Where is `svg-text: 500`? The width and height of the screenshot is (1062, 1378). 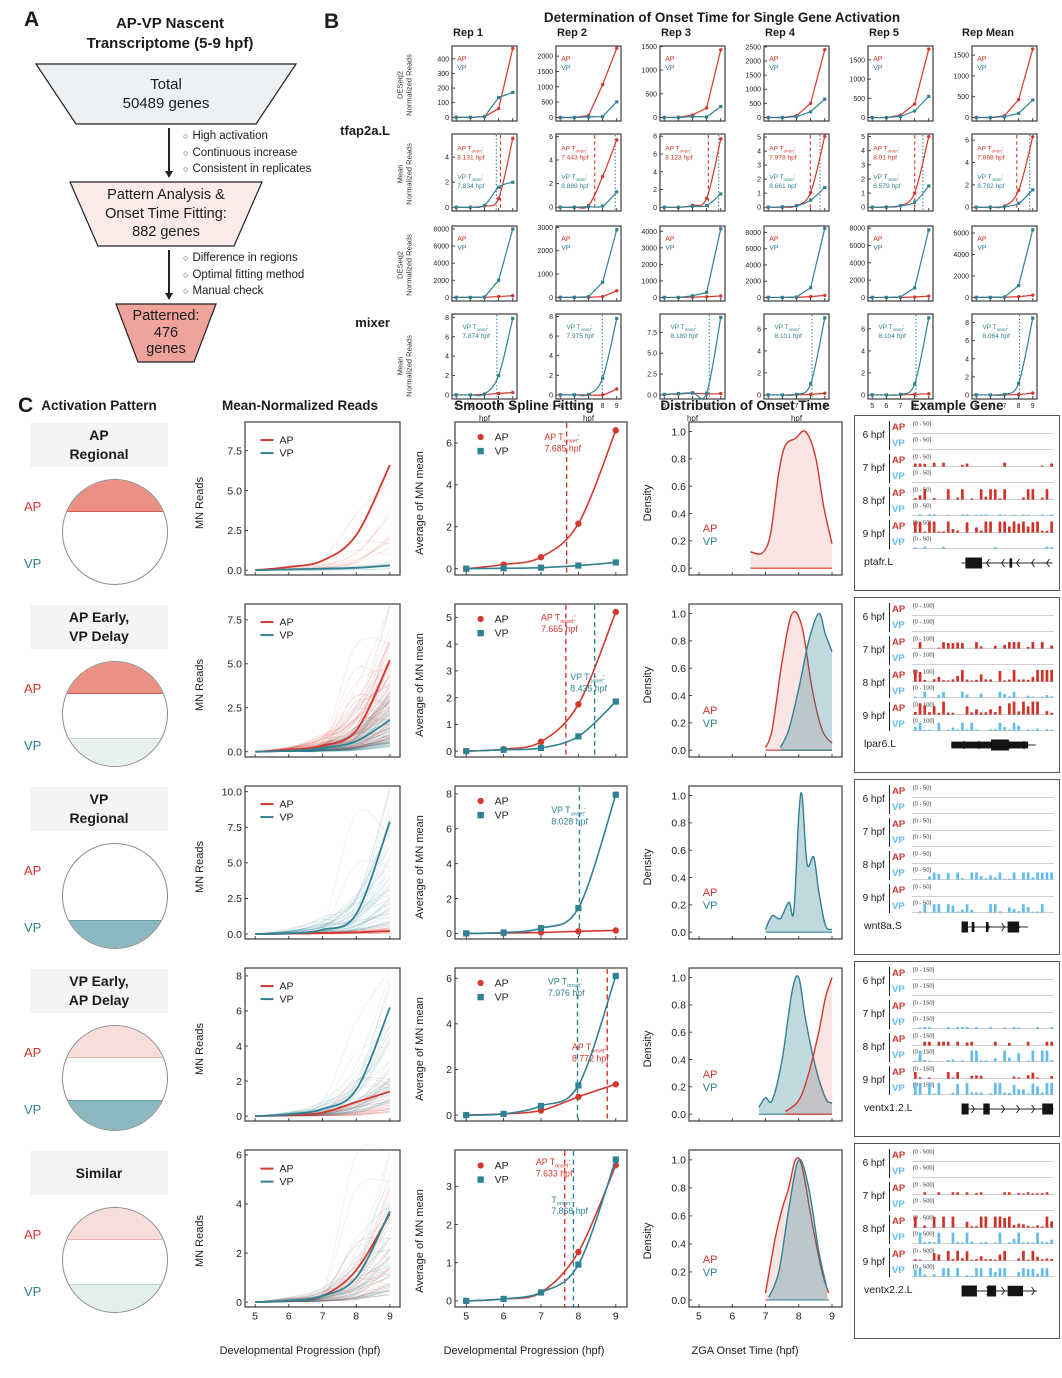 svg-text: 500 is located at coordinates (963, 97).